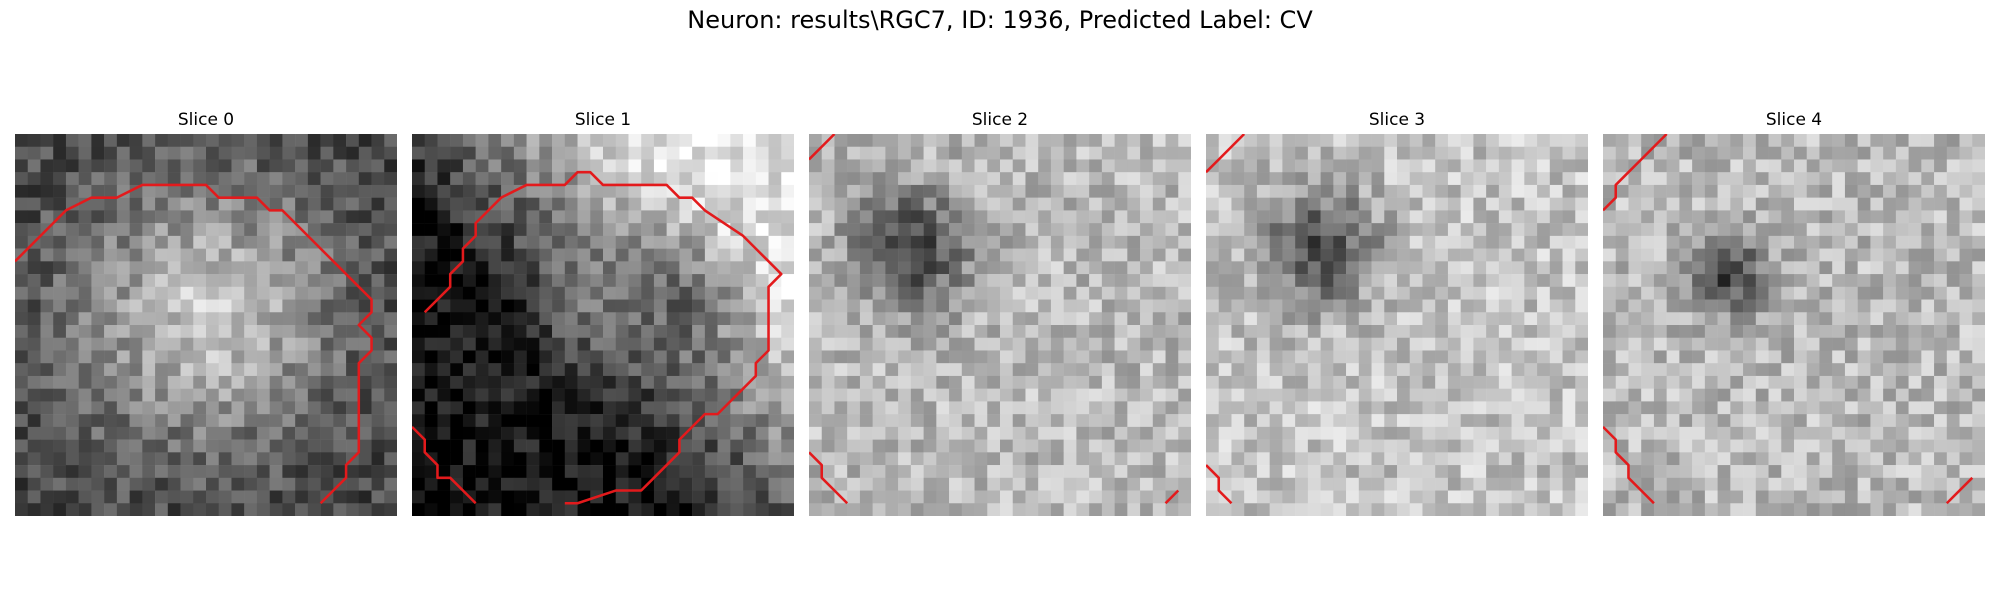 The height and width of the screenshot is (600, 2000). I want to click on slice-title-2: Slice 2, so click(1000, 120).